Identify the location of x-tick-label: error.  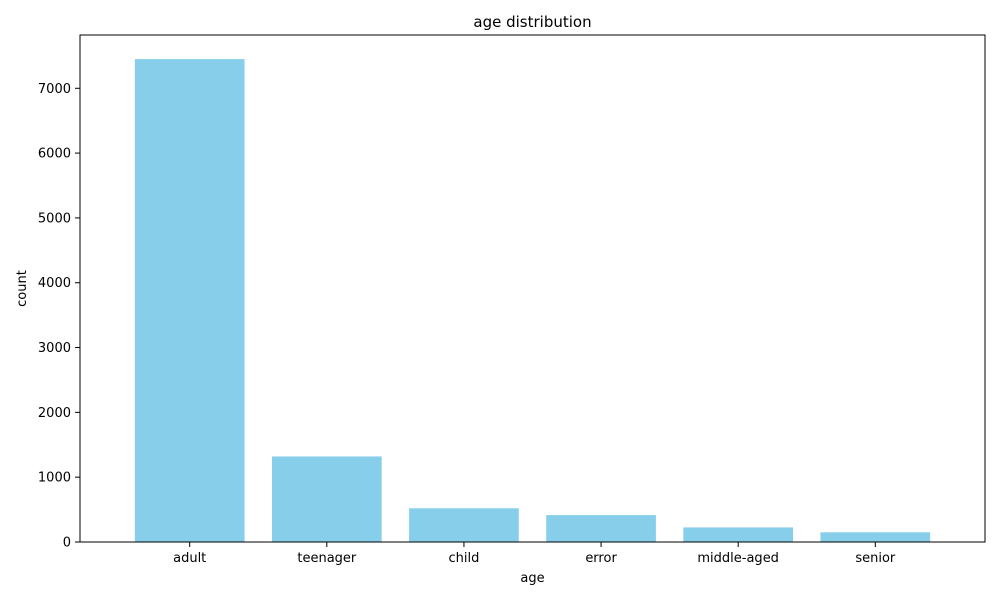
(601, 558).